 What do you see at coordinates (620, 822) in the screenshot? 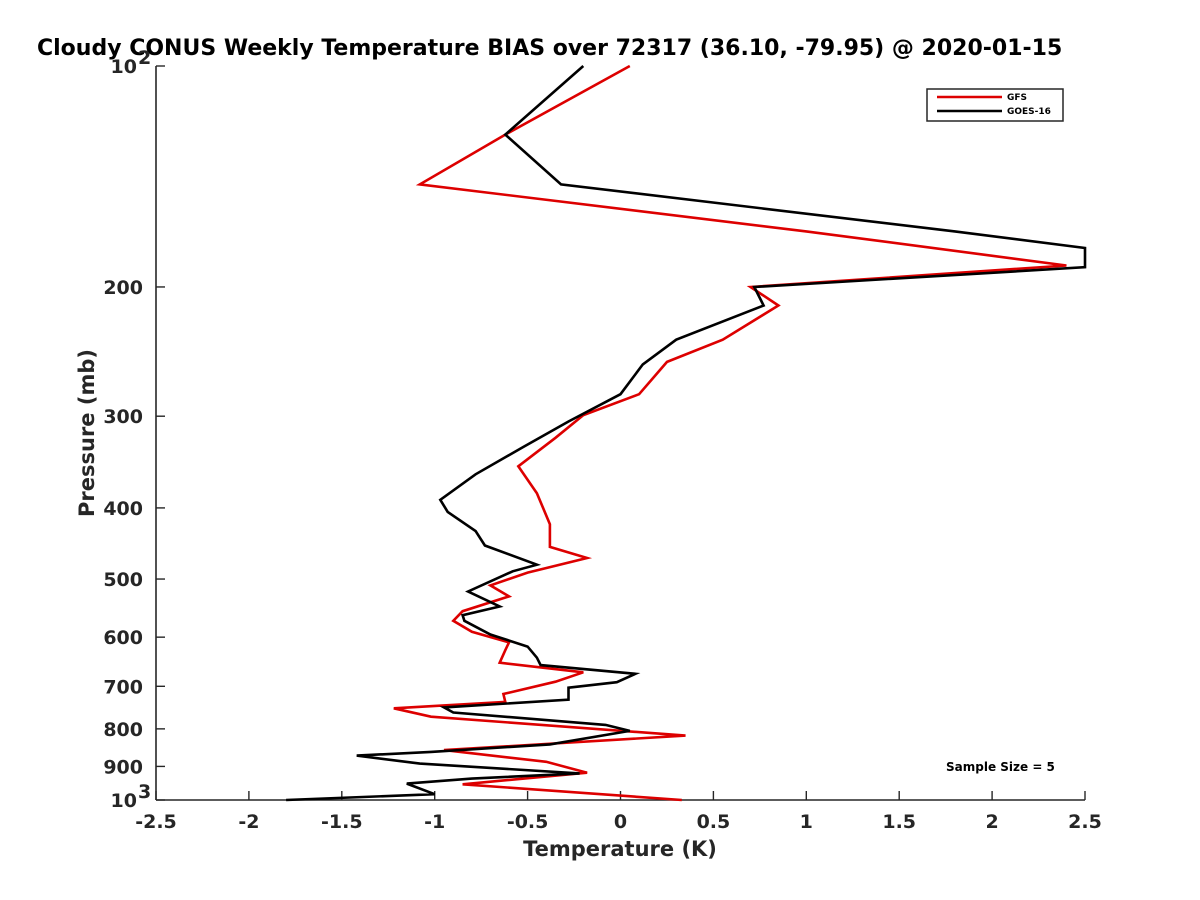
I see `x-tick-label: 0` at bounding box center [620, 822].